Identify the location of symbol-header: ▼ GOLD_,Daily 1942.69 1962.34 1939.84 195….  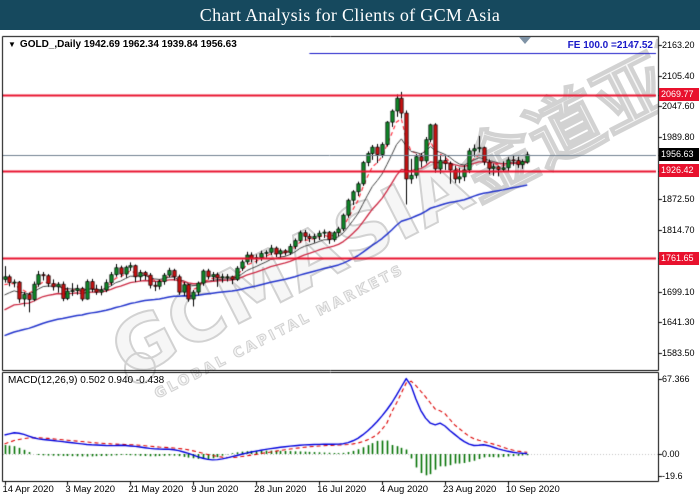
(122, 44).